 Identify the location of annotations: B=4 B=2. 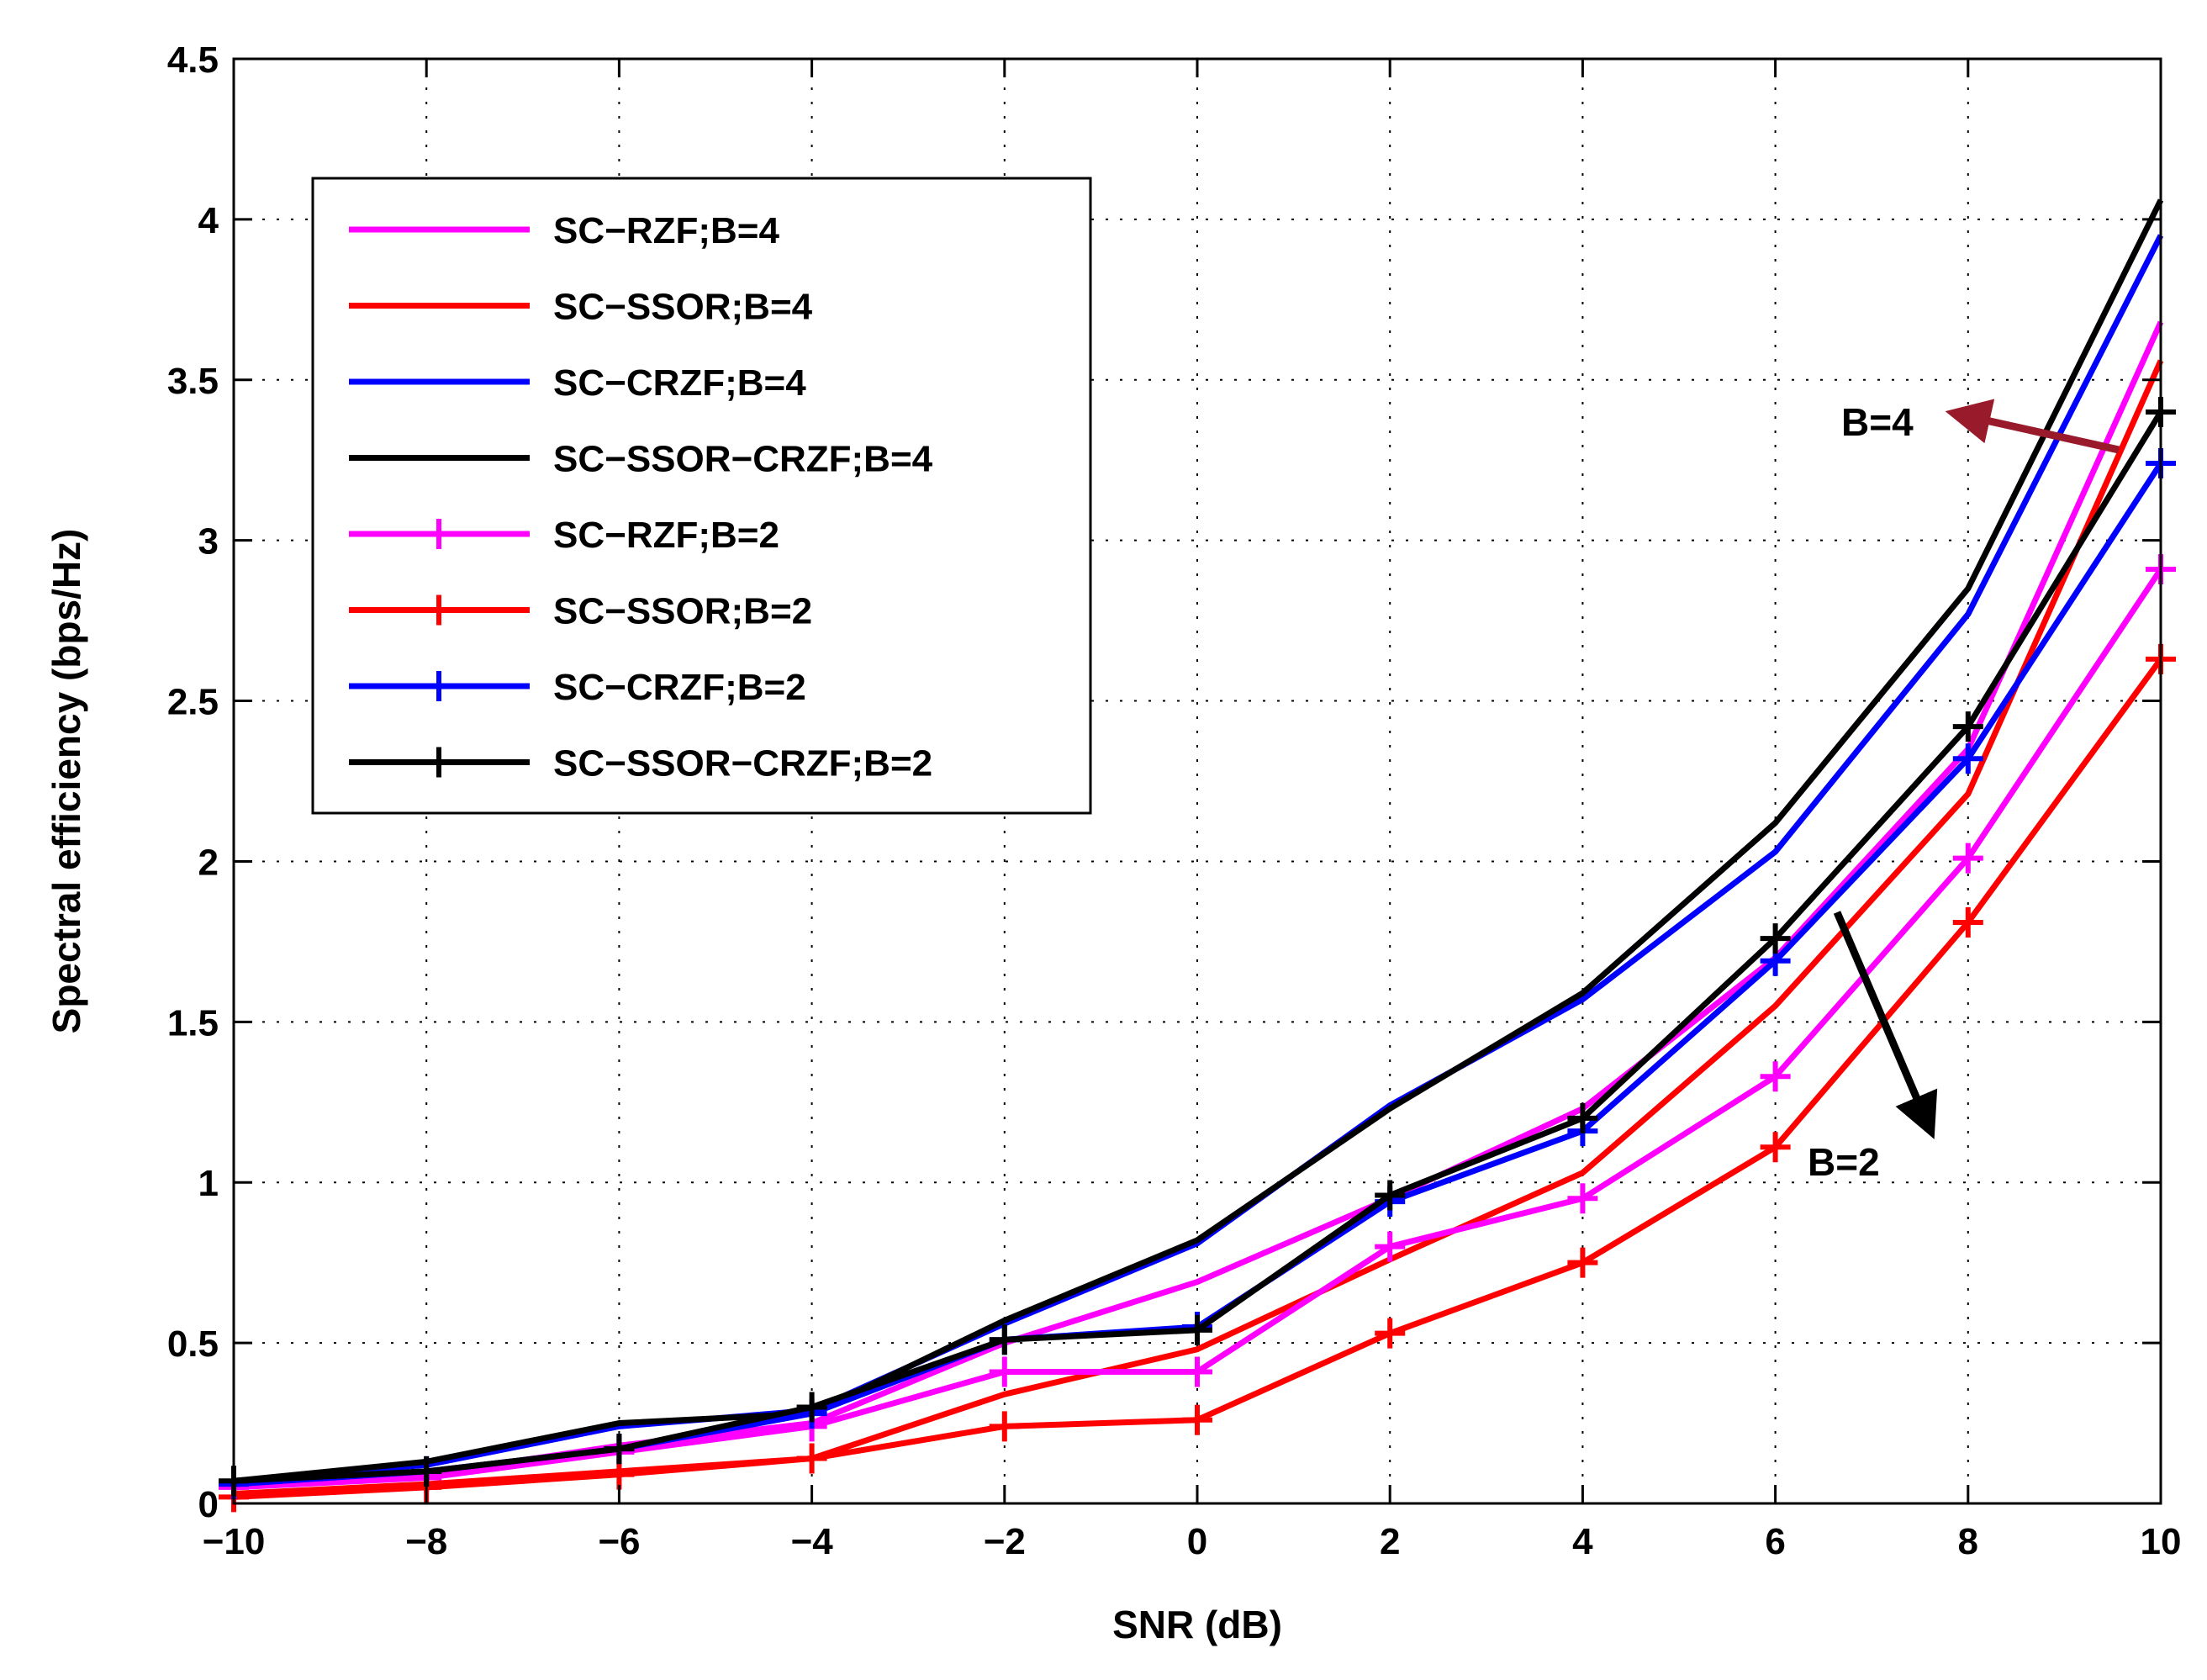
(1964, 791).